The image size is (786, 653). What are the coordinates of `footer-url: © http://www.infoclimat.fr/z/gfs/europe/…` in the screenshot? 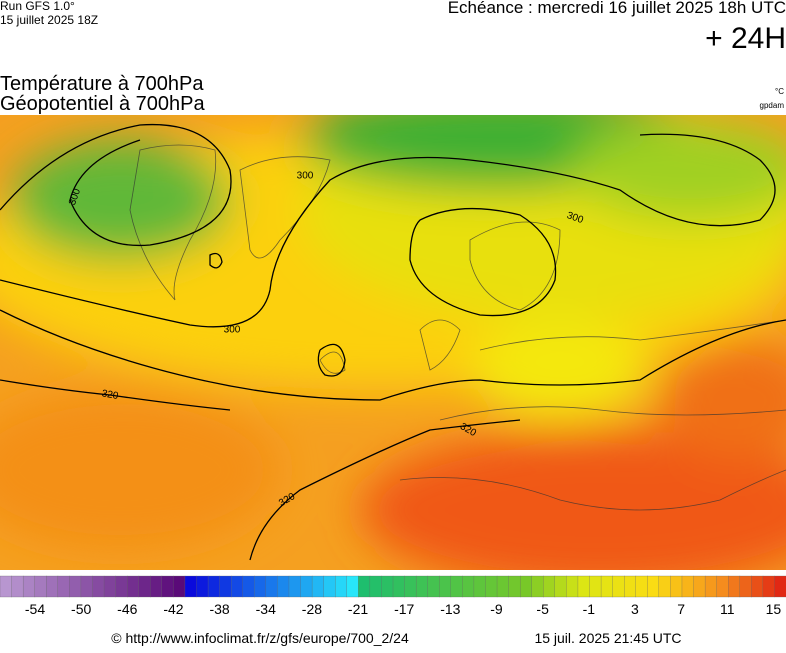 It's located at (260, 638).